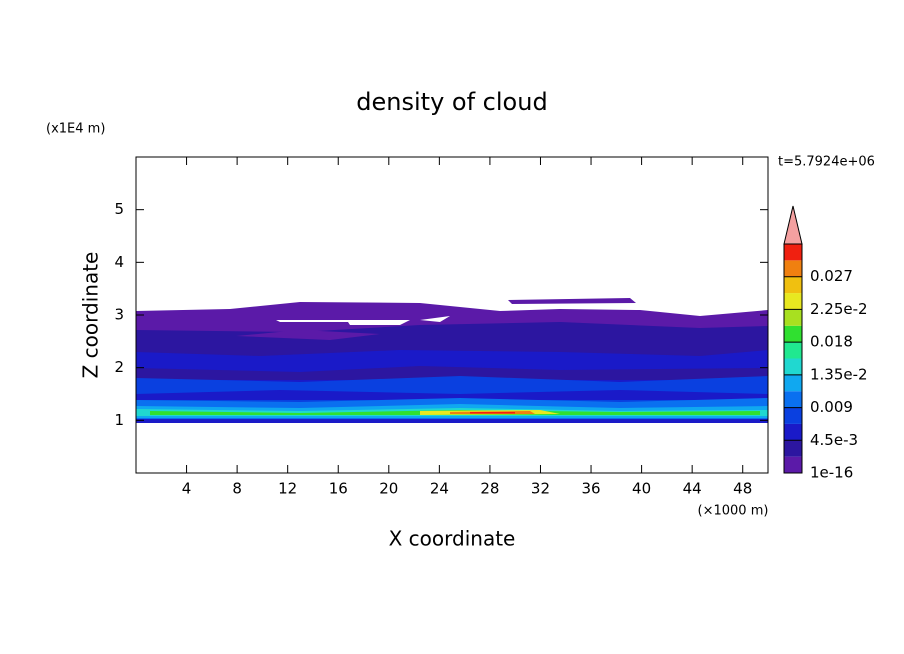 The image size is (904, 654). What do you see at coordinates (363, 320) in the screenshot?
I see `contour-gap` at bounding box center [363, 320].